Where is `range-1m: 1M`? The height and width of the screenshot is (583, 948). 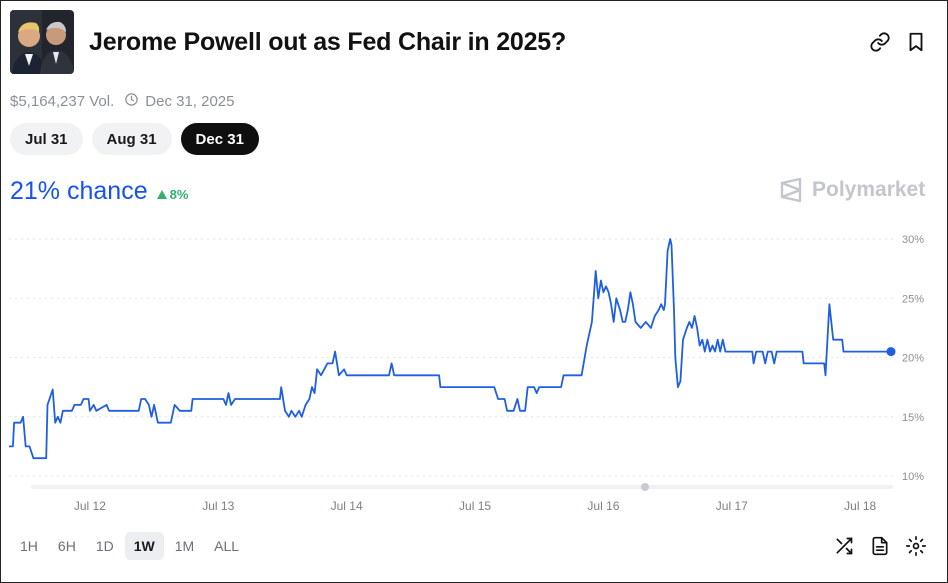
range-1m: 1M is located at coordinates (184, 546).